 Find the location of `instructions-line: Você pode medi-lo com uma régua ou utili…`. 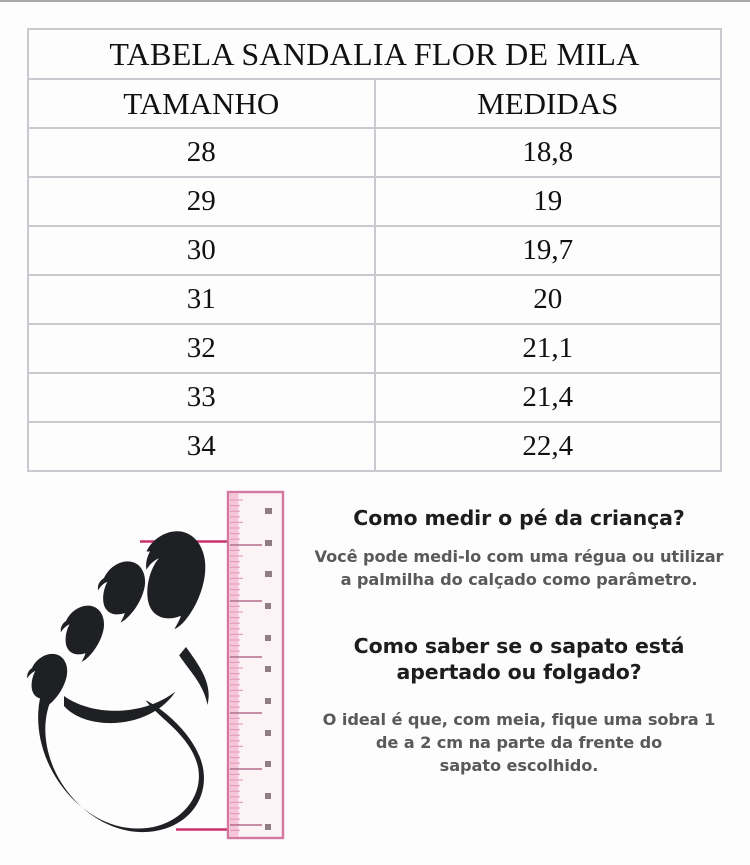

instructions-line: Você pode medi-lo com uma régua ou utili… is located at coordinates (519, 556).